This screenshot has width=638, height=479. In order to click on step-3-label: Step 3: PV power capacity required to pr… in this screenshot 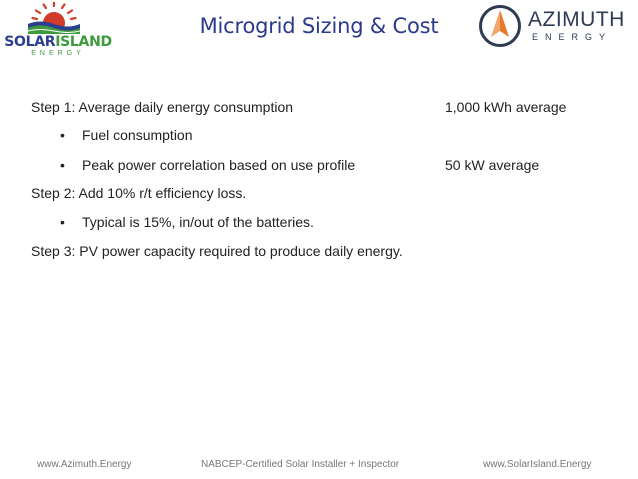, I will do `click(217, 251)`.